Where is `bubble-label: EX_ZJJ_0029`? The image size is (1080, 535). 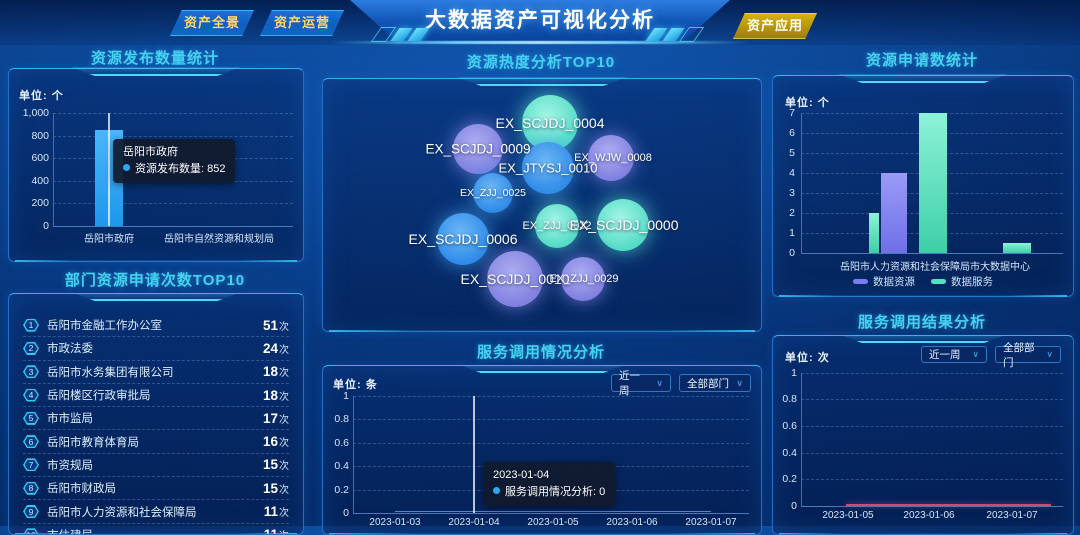 bubble-label: EX_ZJJ_0029 is located at coordinates (584, 279).